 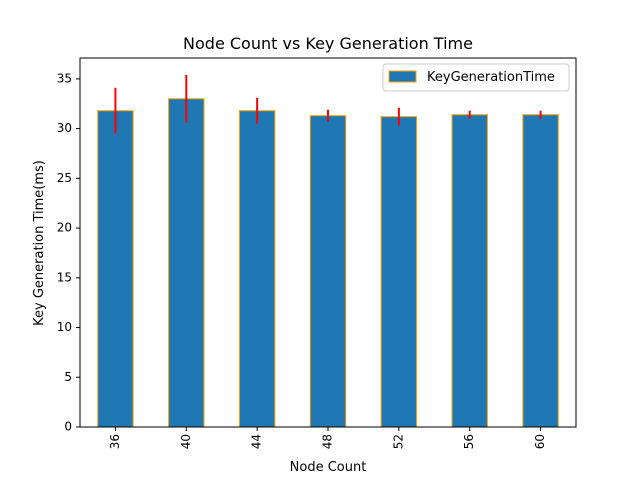 What do you see at coordinates (68, 252) in the screenshot?
I see `y-axis: 0 5 10 15 20 25 30 35` at bounding box center [68, 252].